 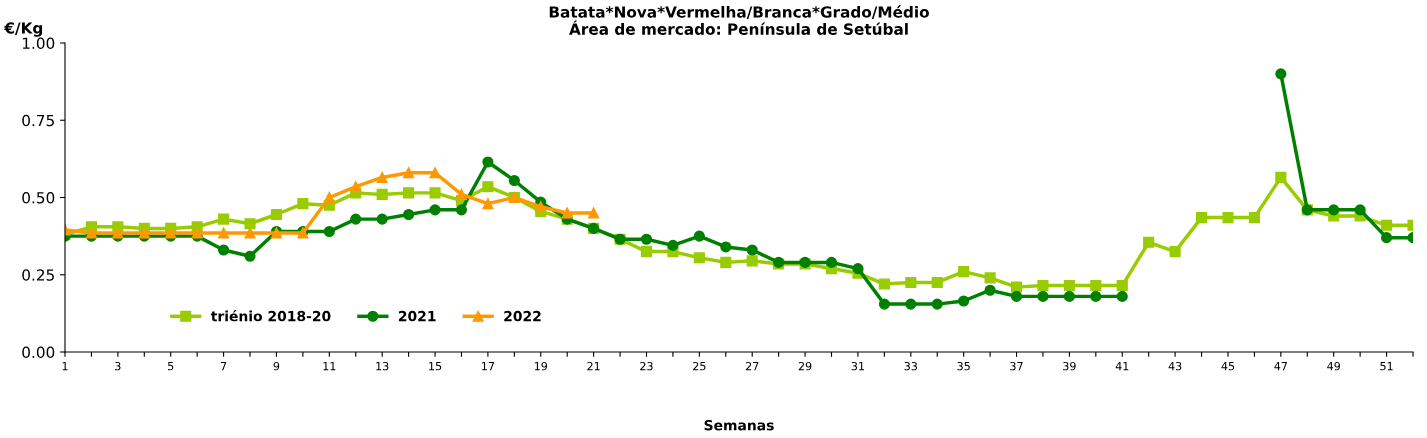 What do you see at coordinates (382, 366) in the screenshot?
I see `x-tick-label: 13` at bounding box center [382, 366].